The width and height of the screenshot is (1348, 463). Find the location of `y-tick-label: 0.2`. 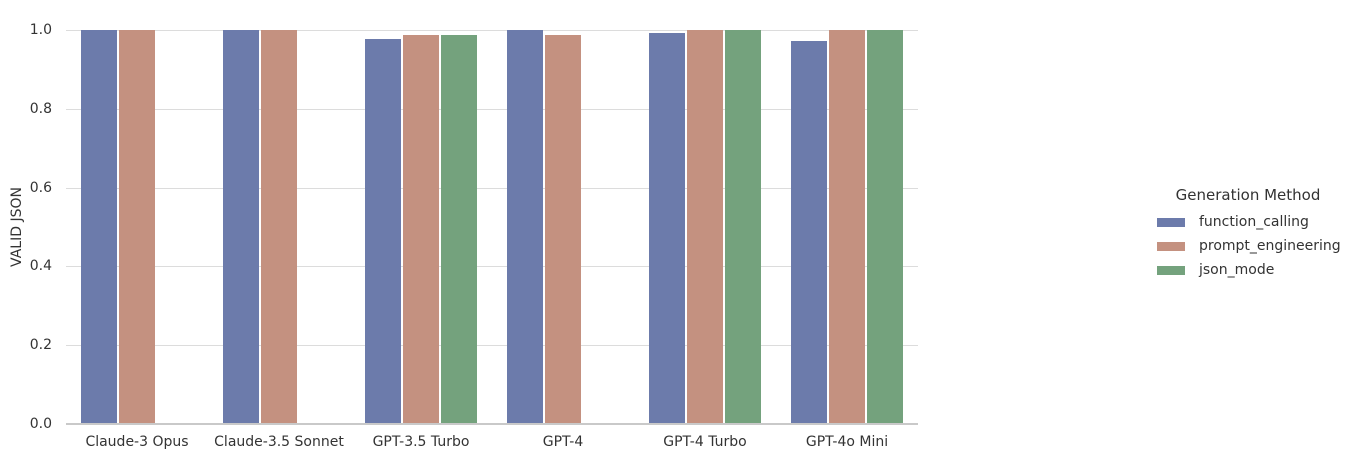

y-tick-label: 0.2 is located at coordinates (40, 345).